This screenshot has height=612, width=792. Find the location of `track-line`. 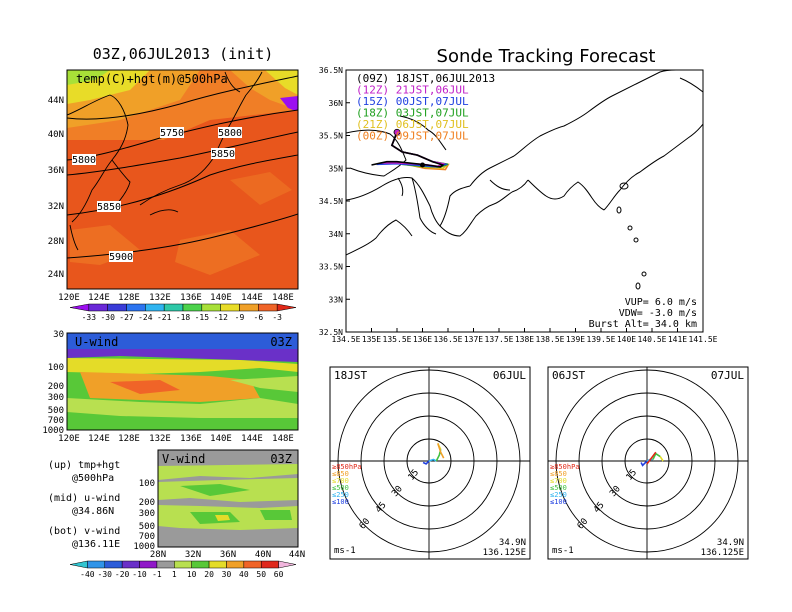

track-line is located at coordinates (408, 149).